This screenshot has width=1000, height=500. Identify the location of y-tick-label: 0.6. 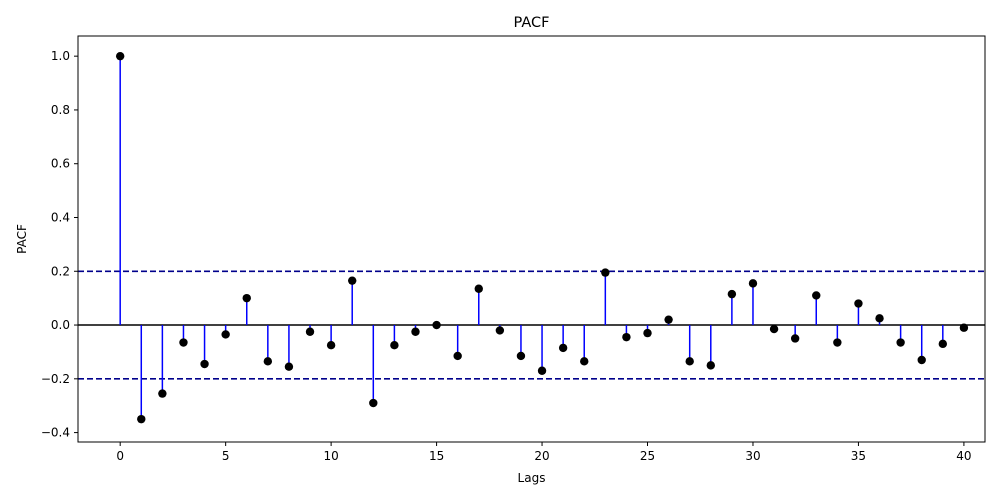
(60, 164).